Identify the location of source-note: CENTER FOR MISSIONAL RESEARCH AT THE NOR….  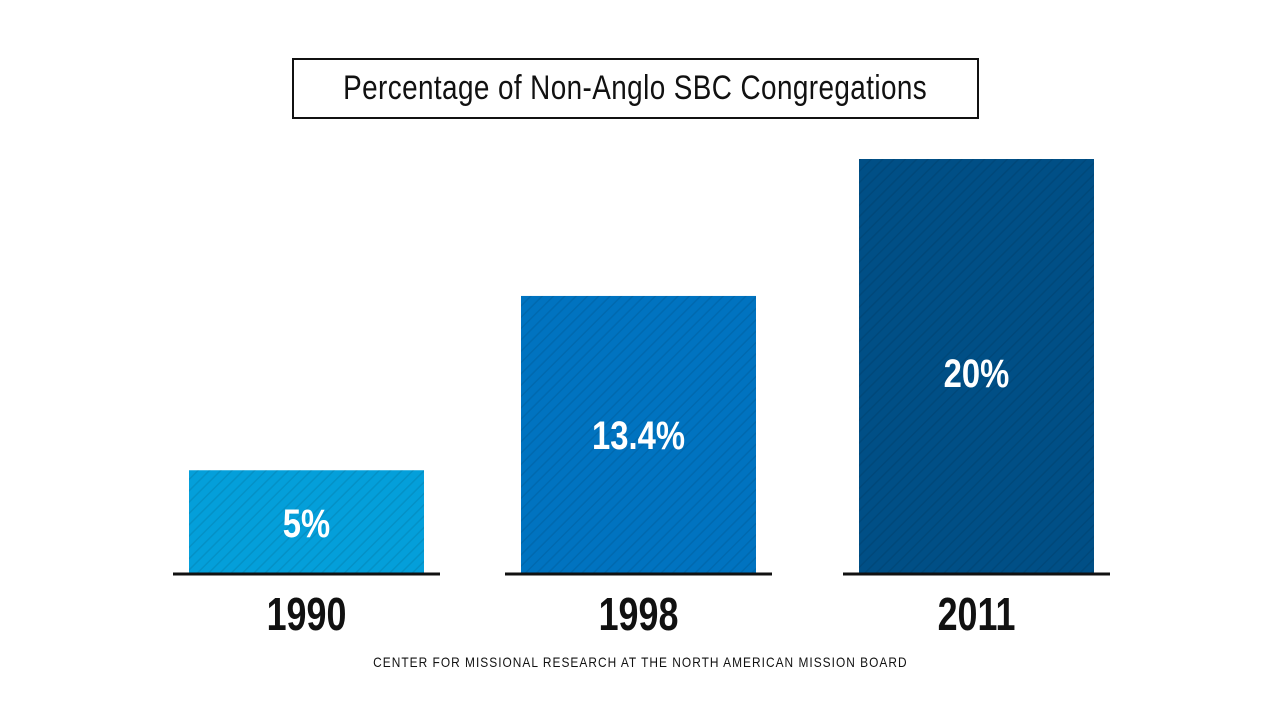
(640, 662).